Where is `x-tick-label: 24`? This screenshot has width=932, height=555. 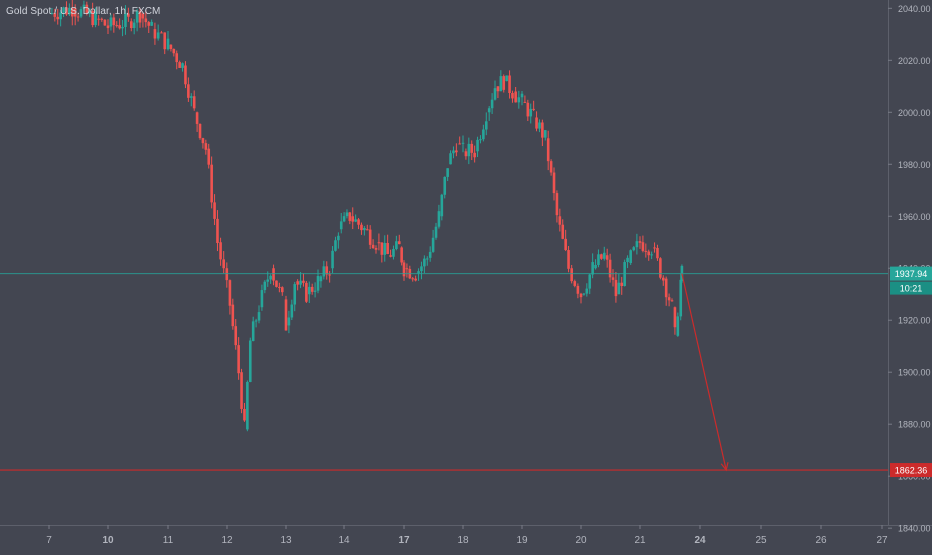
x-tick-label: 24 is located at coordinates (700, 540).